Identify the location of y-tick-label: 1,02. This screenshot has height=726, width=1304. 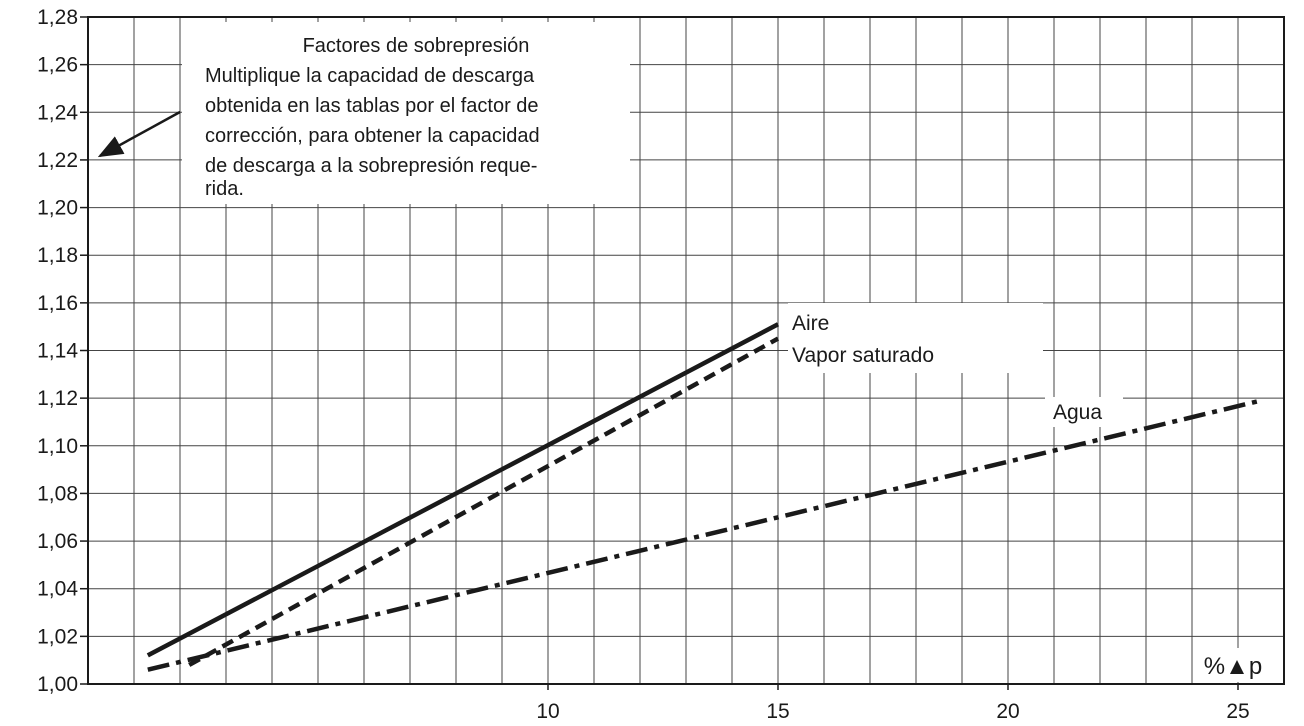
(57, 636).